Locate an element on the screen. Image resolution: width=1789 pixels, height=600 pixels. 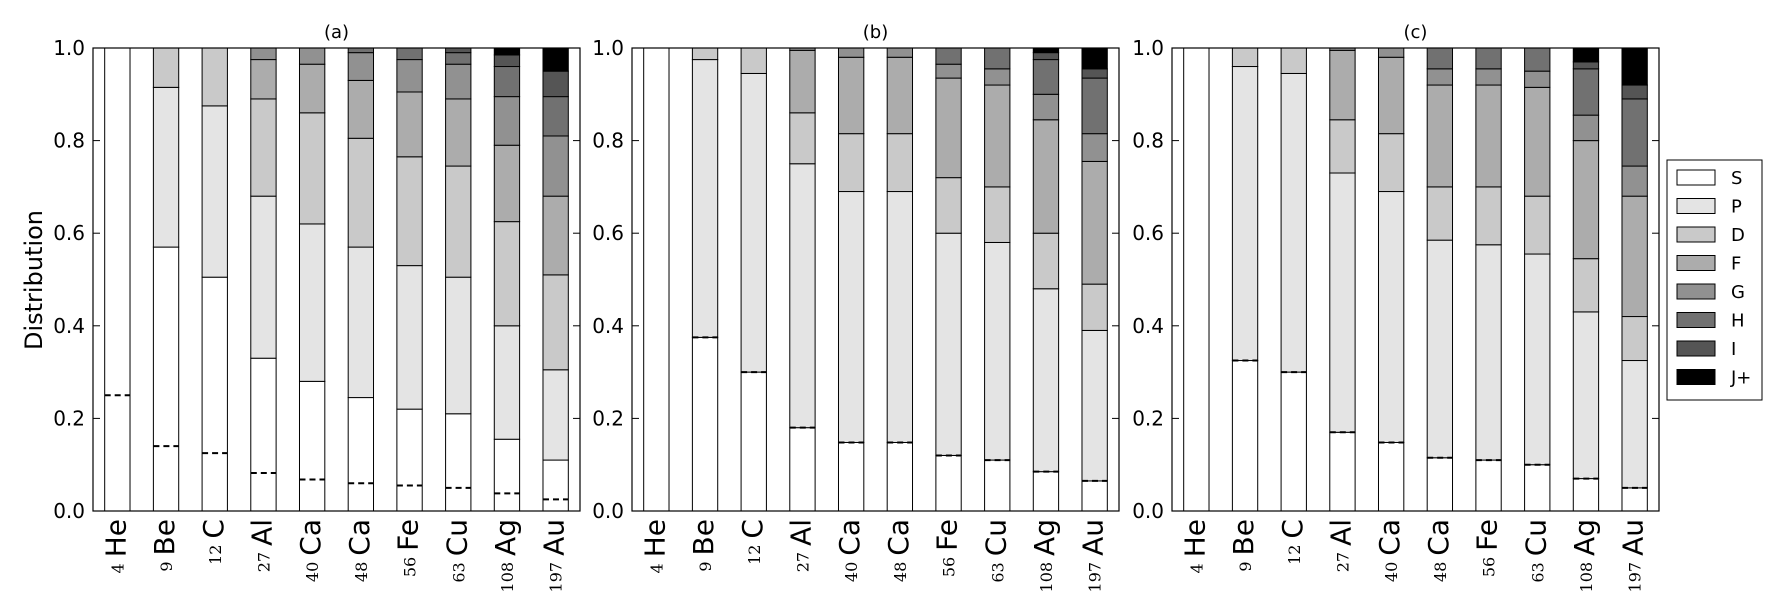
legend-label: J+ is located at coordinates (1740, 378).